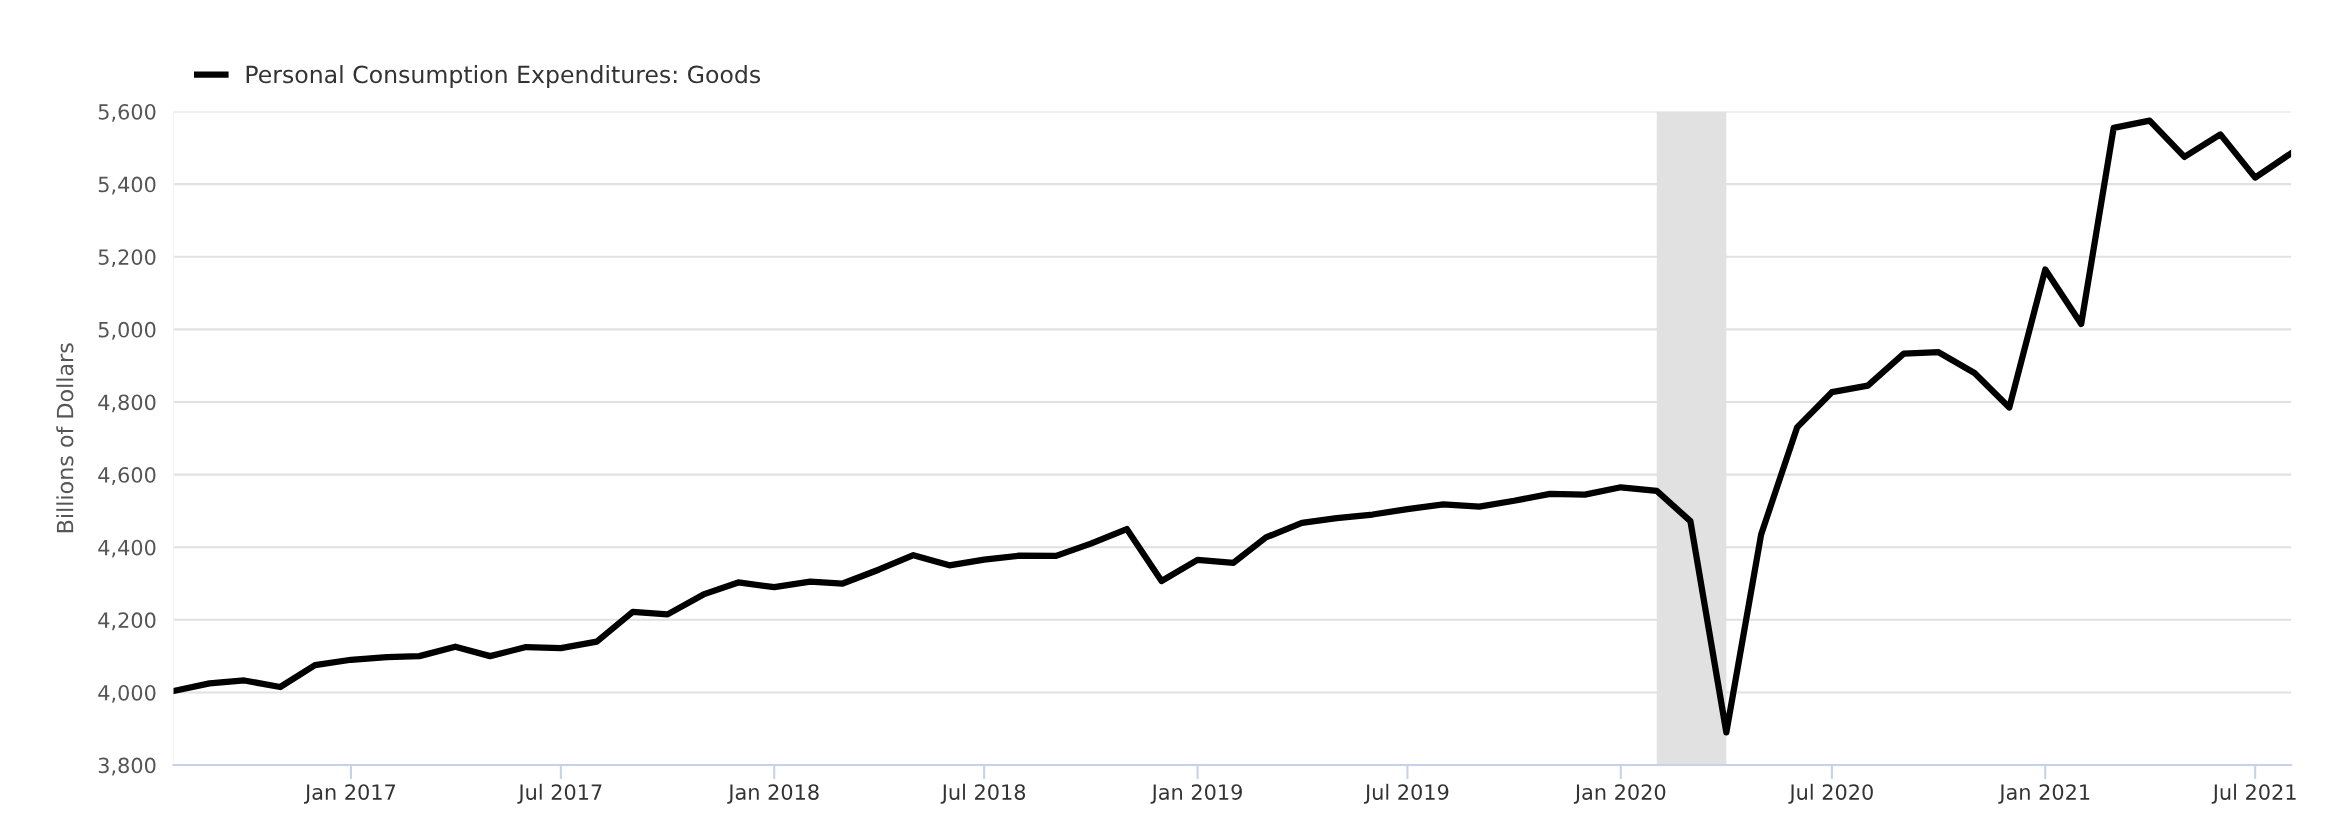 The image size is (2326, 820). I want to click on x-tick-label: Jul 2019, so click(1406, 793).